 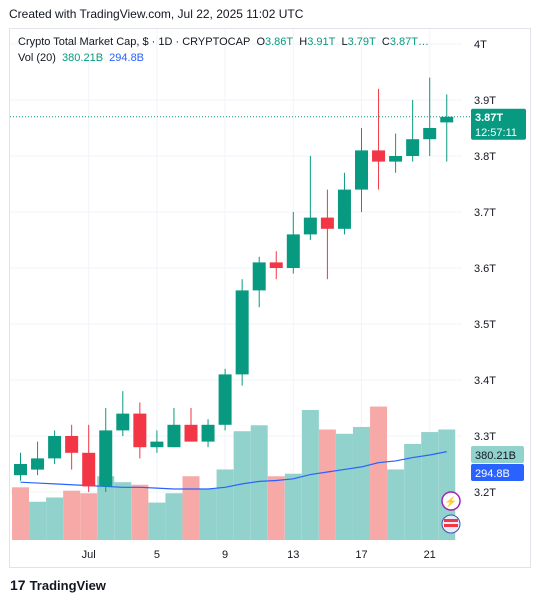 I want to click on y-tick-label: 3.2T, so click(x=485, y=493).